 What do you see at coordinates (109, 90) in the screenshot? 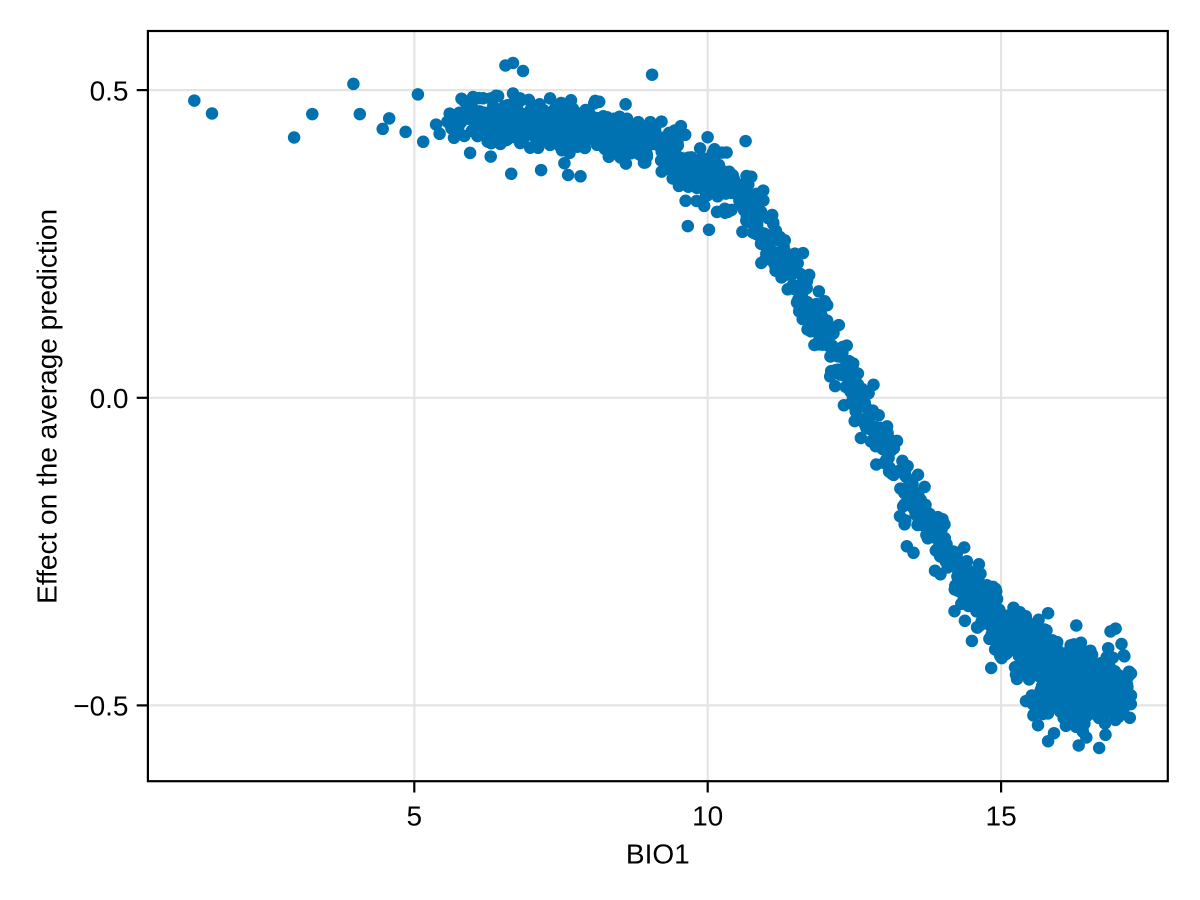
I see `svg-text: 0.5` at bounding box center [109, 90].